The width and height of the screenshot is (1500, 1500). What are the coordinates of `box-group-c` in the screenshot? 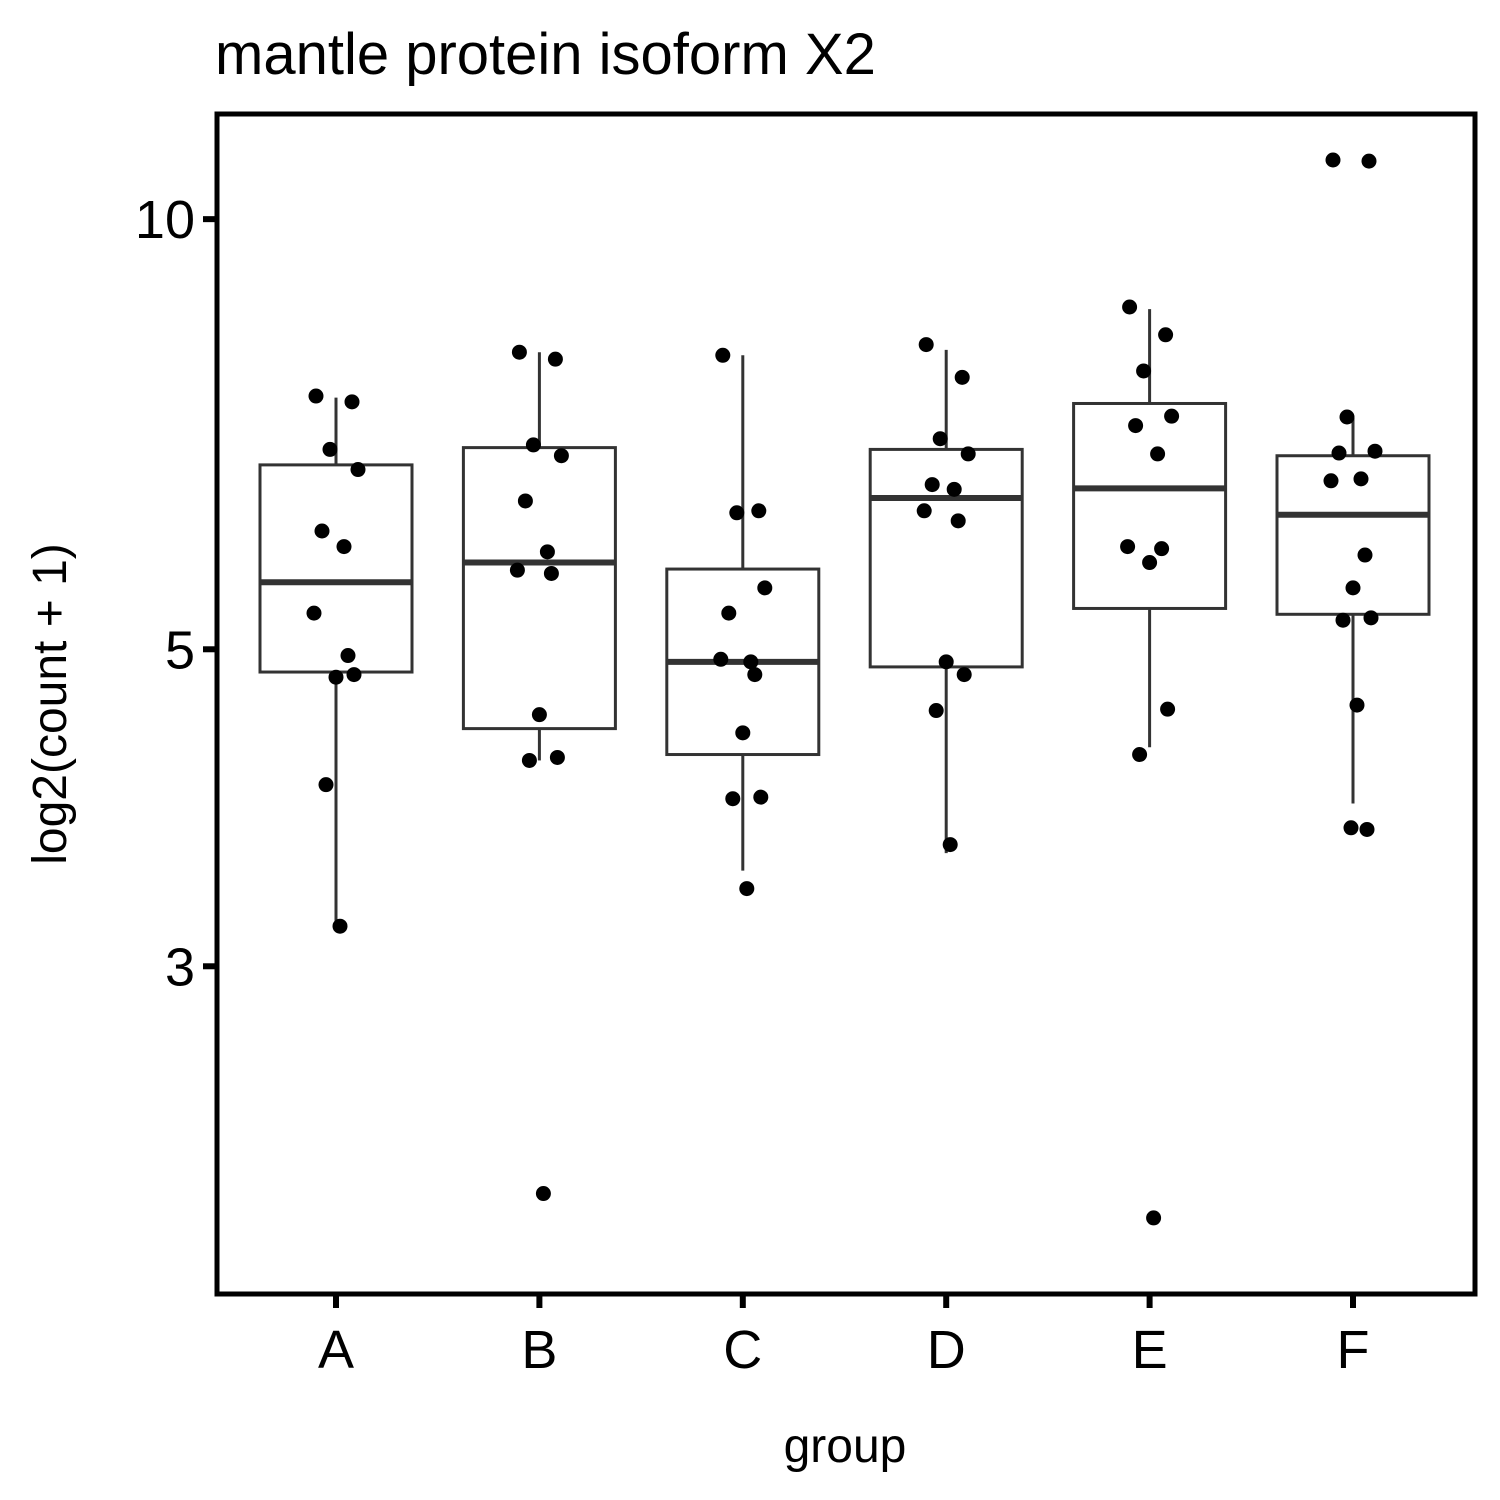 It's located at (743, 613).